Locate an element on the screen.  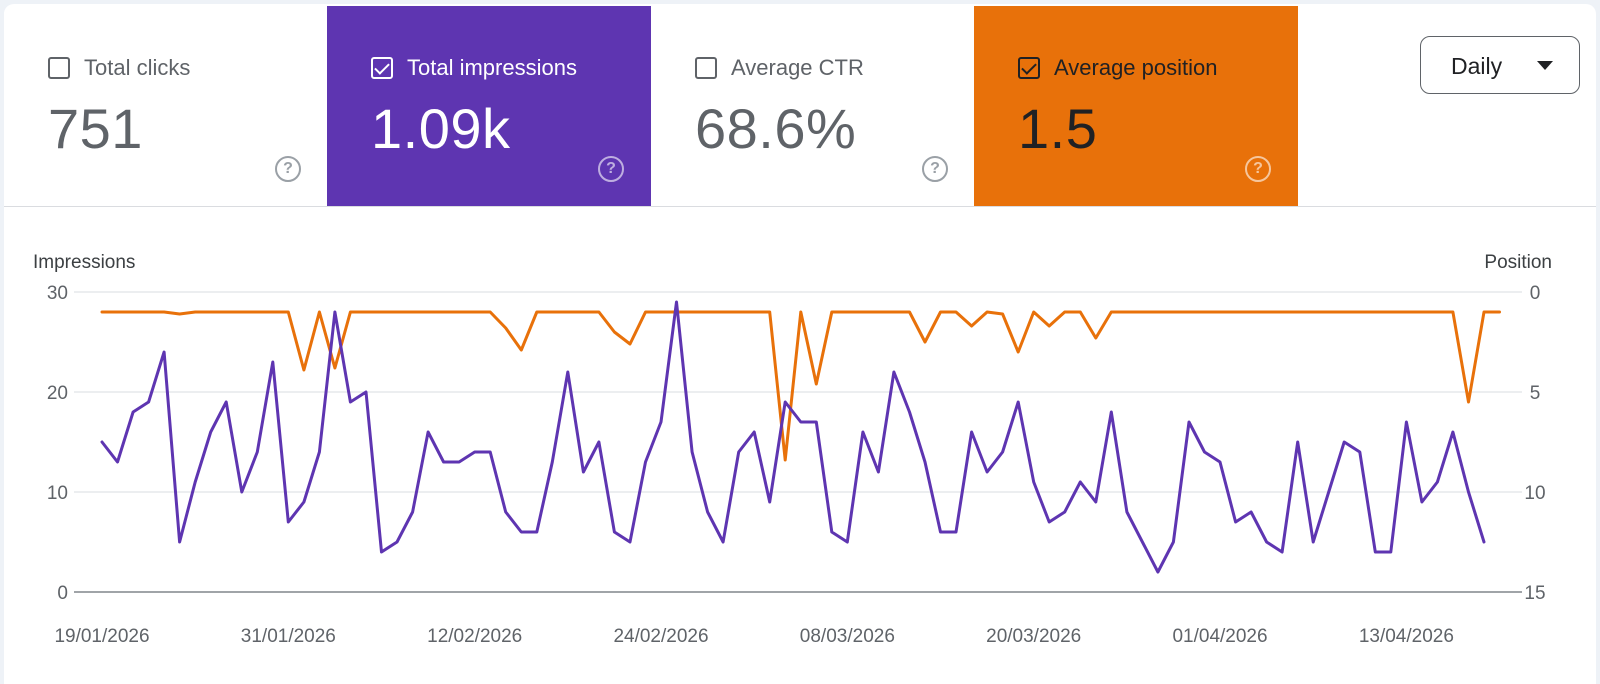
caret-down-icon is located at coordinates (1545, 65).